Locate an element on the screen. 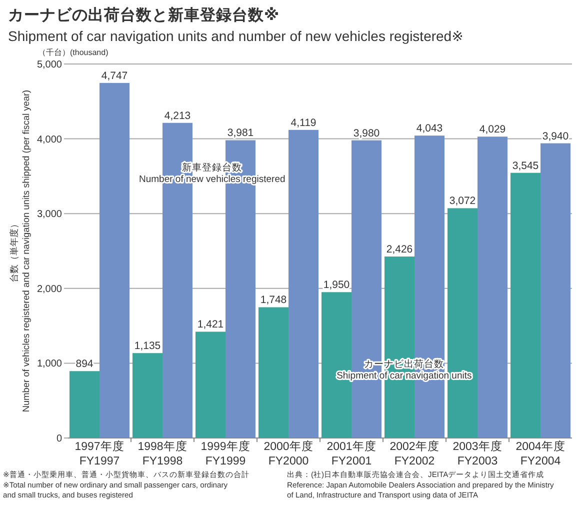 Image resolution: width=578 pixels, height=506 pixels. ytick: 2,000 is located at coordinates (49, 289).